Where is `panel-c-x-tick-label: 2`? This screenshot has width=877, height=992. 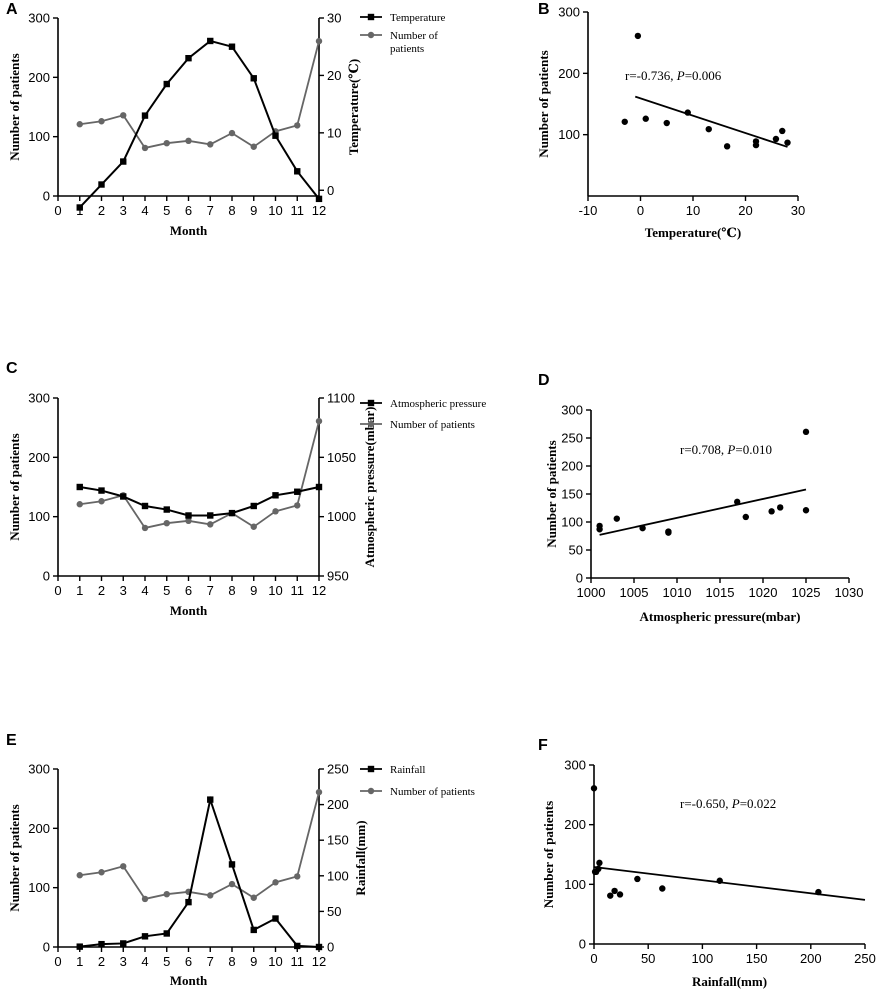 panel-c-x-tick-label: 2 is located at coordinates (101, 590).